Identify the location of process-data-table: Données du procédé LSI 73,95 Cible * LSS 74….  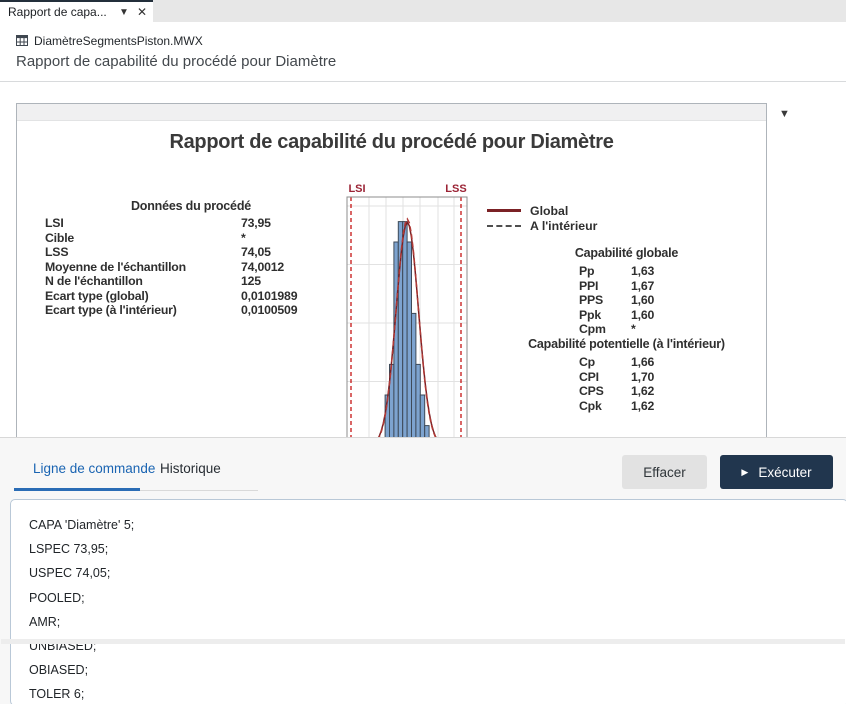
(191, 258).